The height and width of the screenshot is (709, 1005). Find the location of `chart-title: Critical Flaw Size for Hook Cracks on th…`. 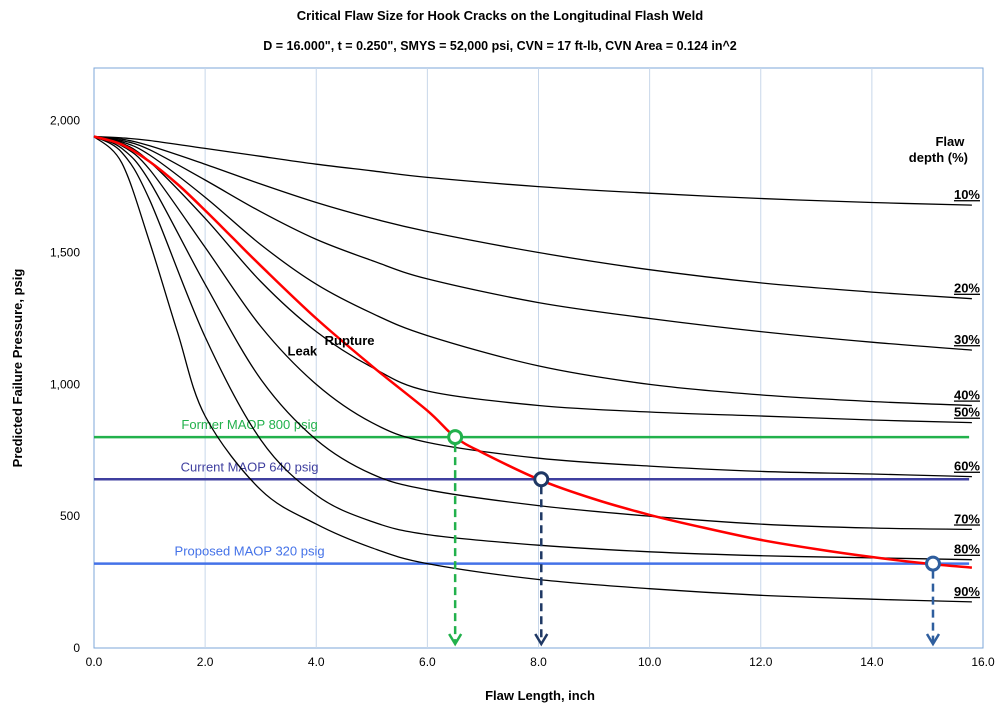

chart-title: Critical Flaw Size for Hook Cracks on th… is located at coordinates (500, 15).